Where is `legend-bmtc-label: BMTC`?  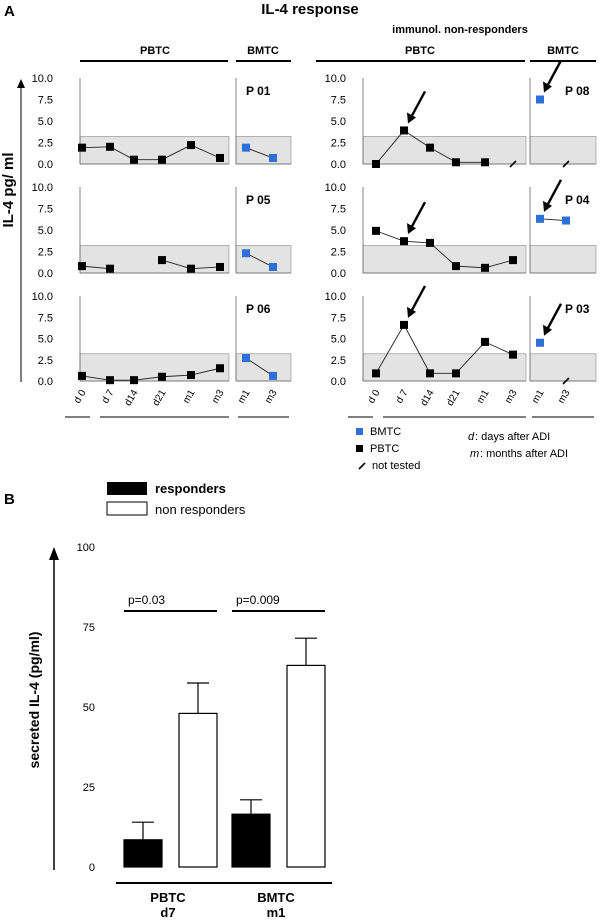 legend-bmtc-label: BMTC is located at coordinates (385, 432).